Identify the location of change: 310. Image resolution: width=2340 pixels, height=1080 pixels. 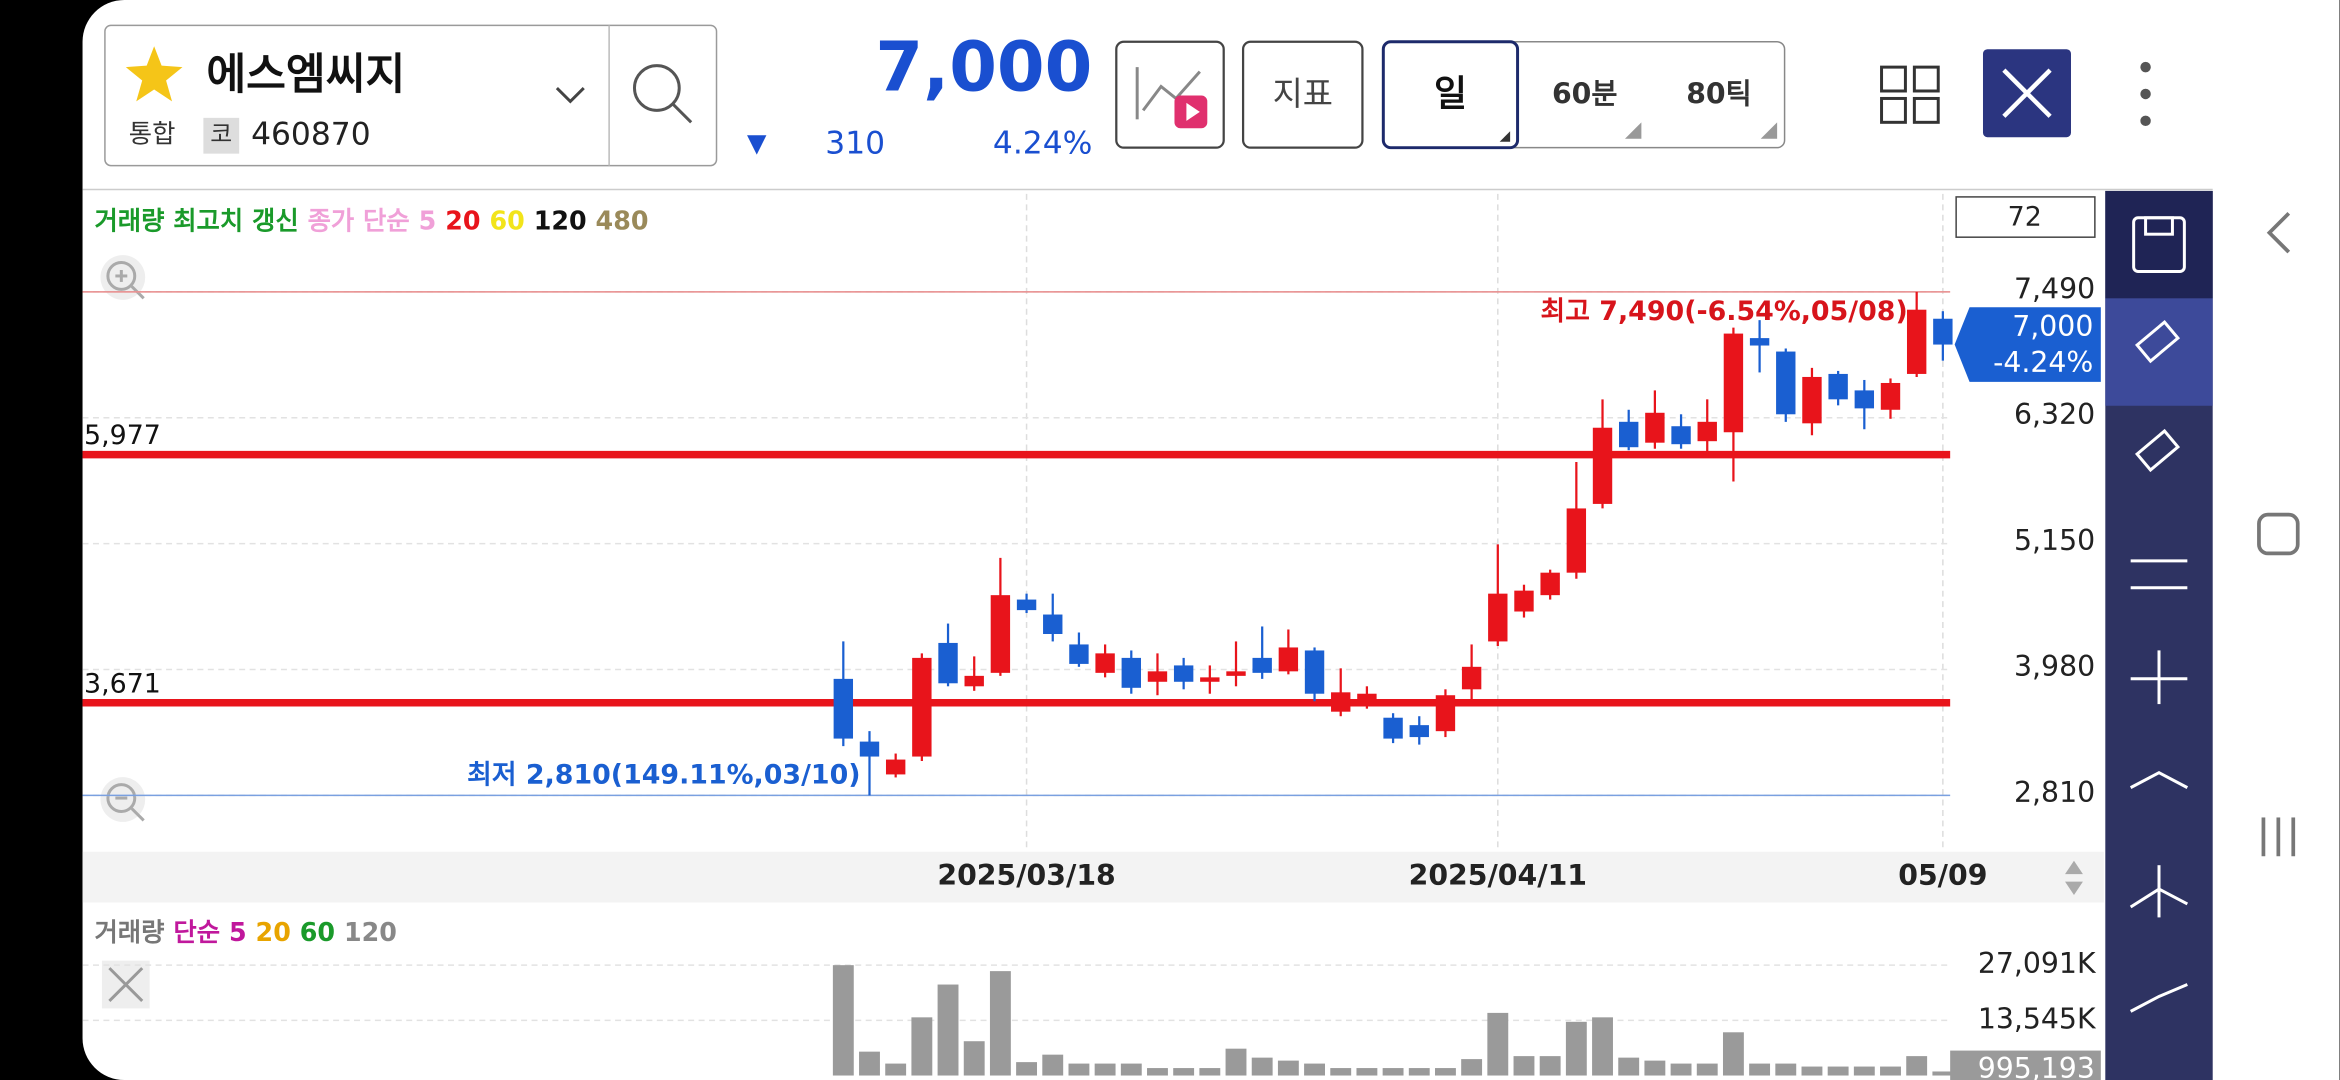
(855, 144).